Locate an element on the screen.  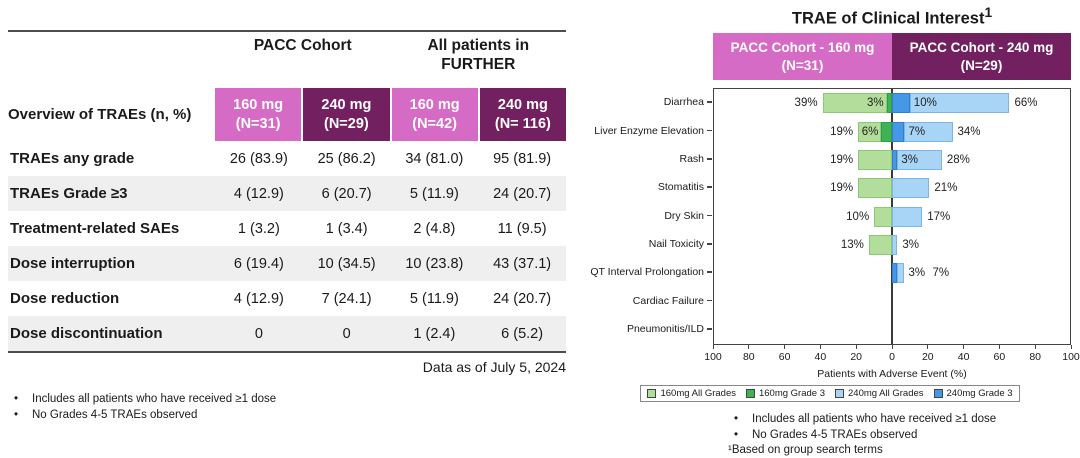
cell-value-0: 4 (12.9) is located at coordinates (258, 298).